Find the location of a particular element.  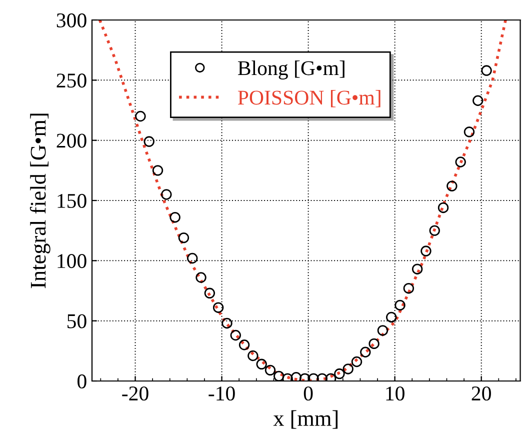

y-tick-label: 200 is located at coordinates (71, 141).